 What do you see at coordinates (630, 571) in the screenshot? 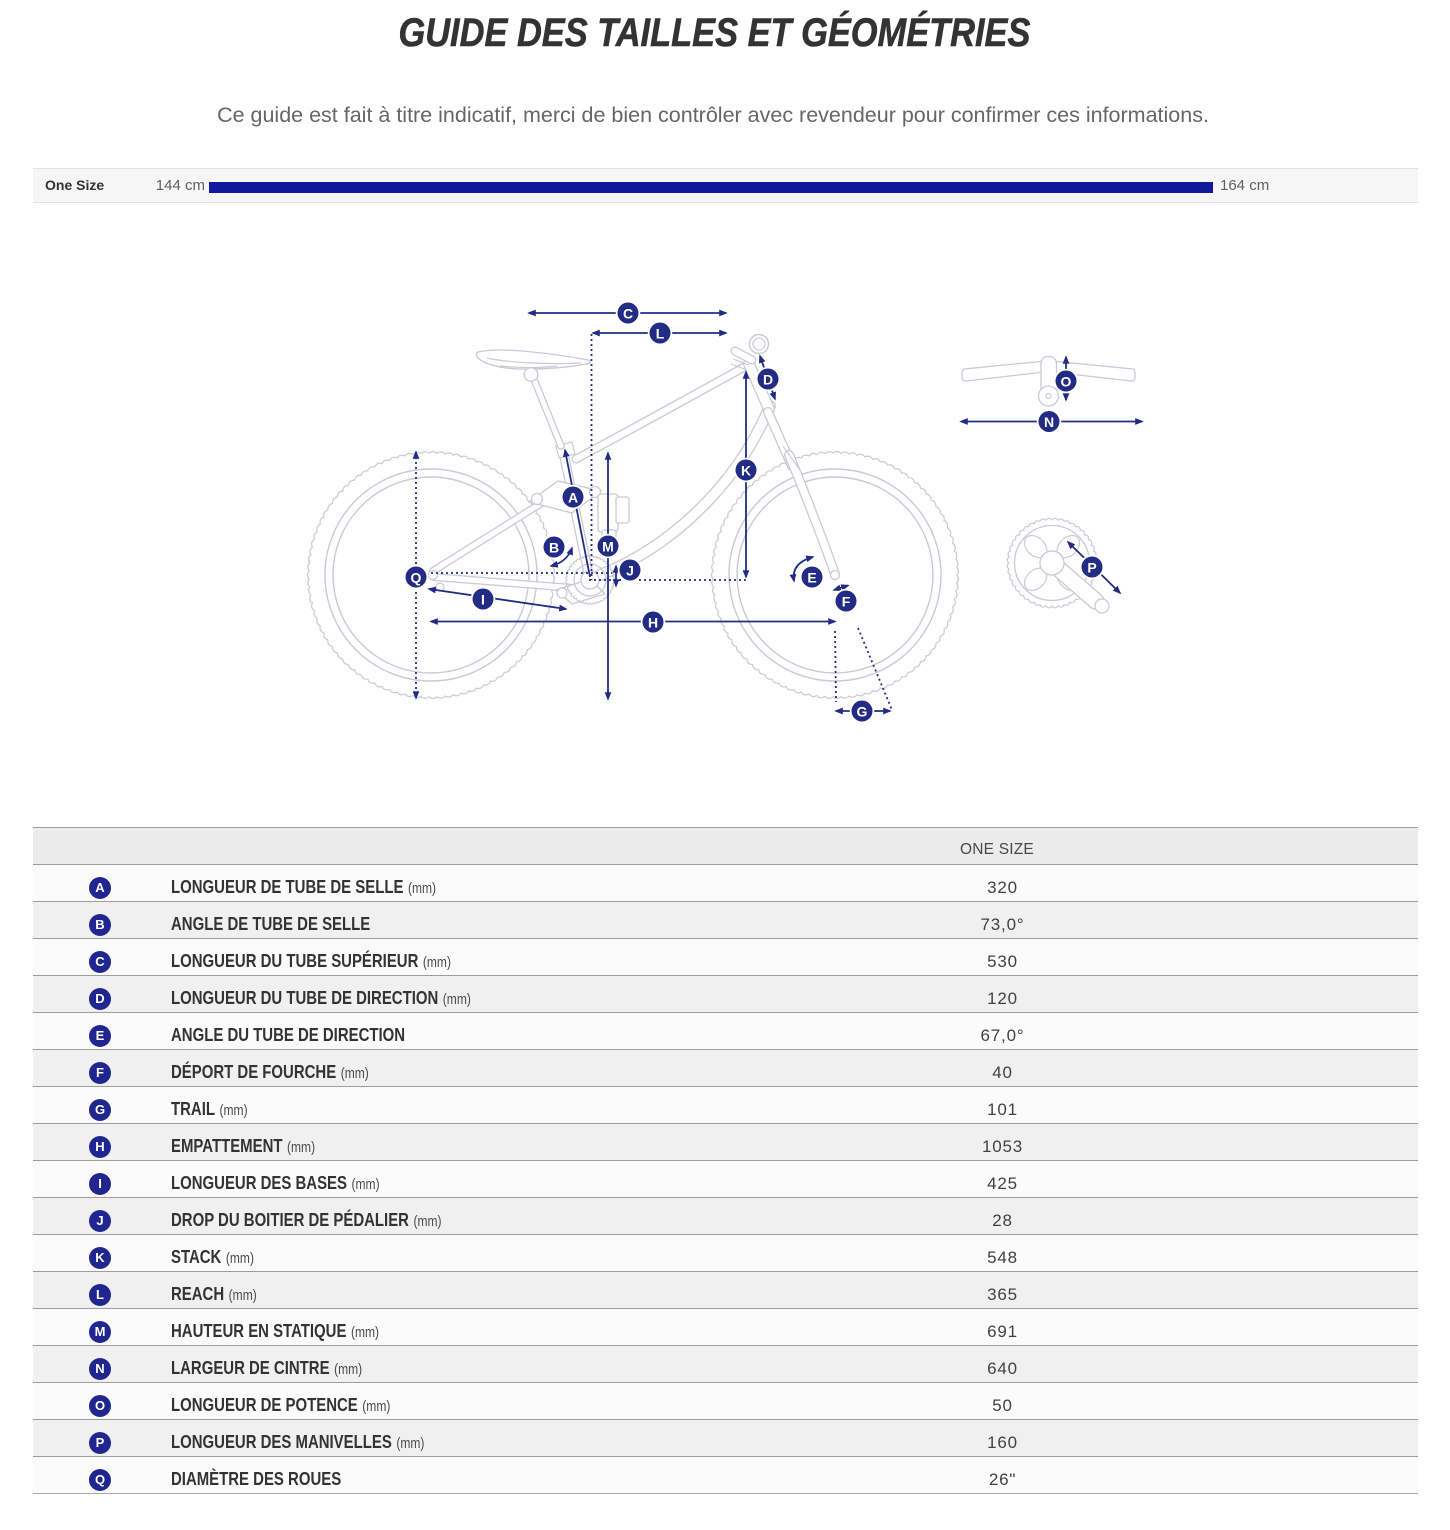
I see `svg-text: J` at bounding box center [630, 571].